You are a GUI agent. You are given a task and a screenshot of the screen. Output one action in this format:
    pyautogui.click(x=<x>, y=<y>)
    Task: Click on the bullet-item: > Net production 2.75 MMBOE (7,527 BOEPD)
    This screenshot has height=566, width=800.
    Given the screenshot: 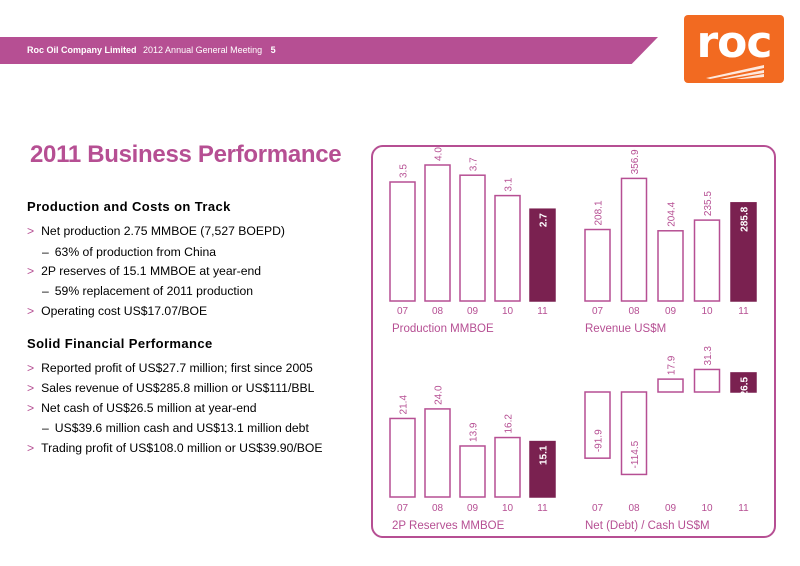 What is the action you would take?
    pyautogui.click(x=156, y=231)
    